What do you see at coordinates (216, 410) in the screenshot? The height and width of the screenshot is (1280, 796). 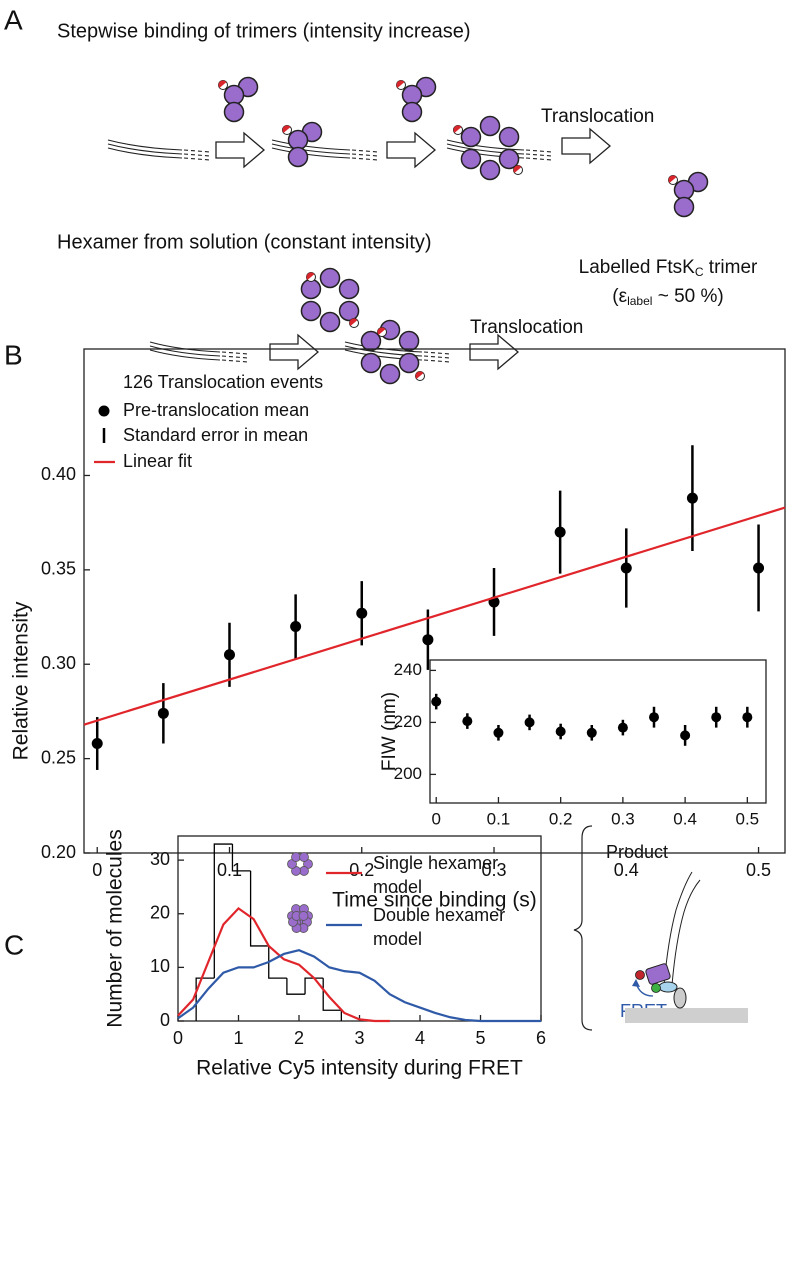 I see `legend-entry: Pre-translocation mean` at bounding box center [216, 410].